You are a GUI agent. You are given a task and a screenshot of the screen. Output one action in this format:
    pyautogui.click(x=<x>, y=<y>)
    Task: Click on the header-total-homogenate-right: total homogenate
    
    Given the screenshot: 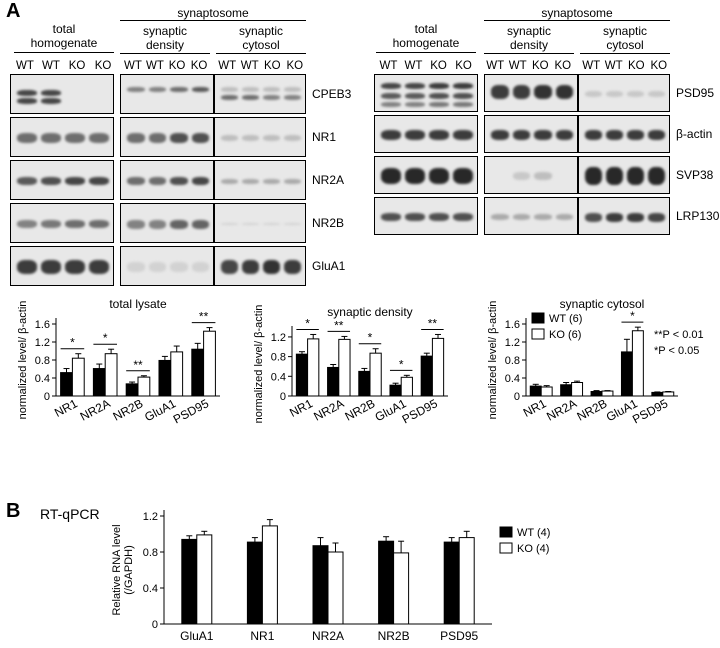 What is the action you would take?
    pyautogui.click(x=426, y=36)
    